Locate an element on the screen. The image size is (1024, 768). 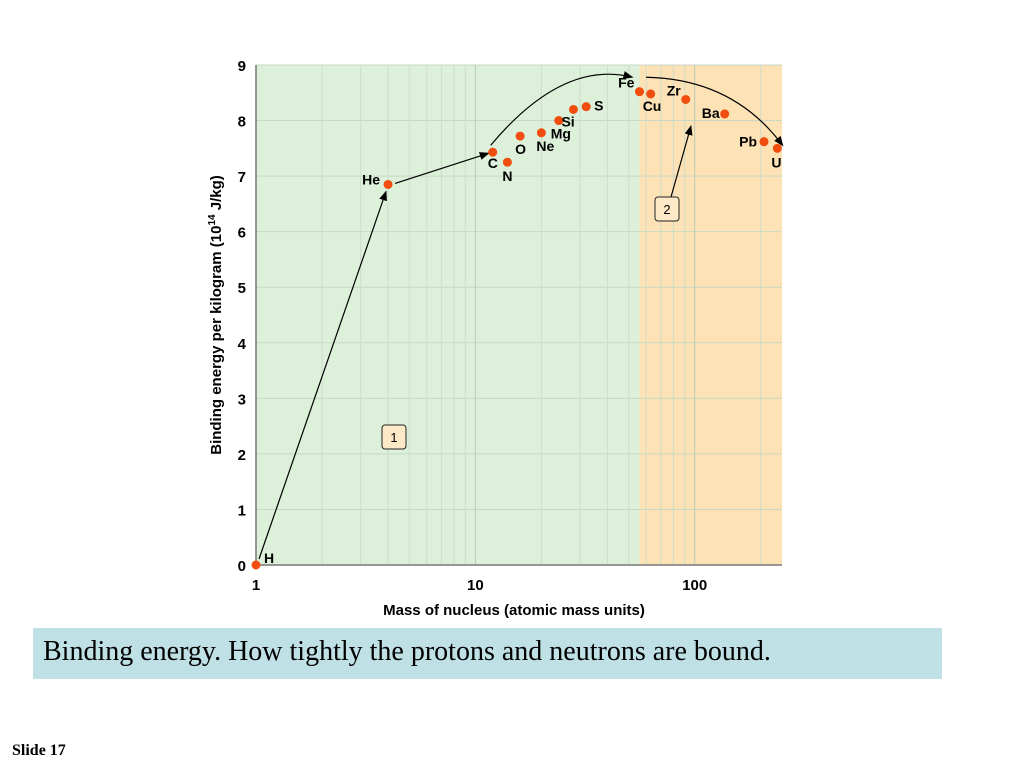
y-tick-label: 2 is located at coordinates (242, 455).